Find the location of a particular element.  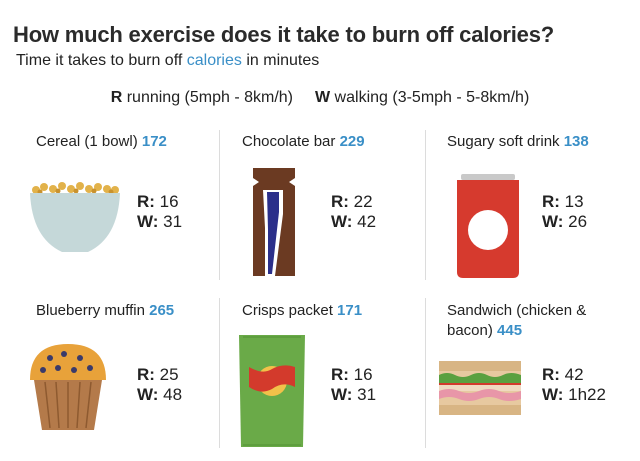

exercise-times: R: 22 W: 42 is located at coordinates (353, 212).